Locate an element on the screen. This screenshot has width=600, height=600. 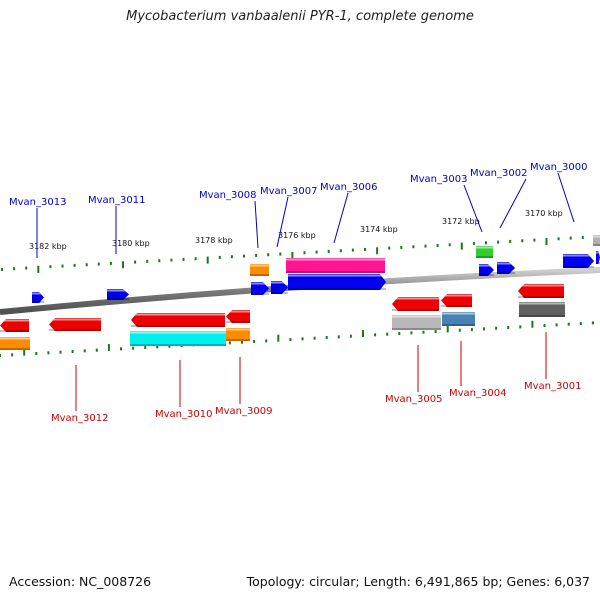
gene-label-top: Mvan_3002 is located at coordinates (498, 173).